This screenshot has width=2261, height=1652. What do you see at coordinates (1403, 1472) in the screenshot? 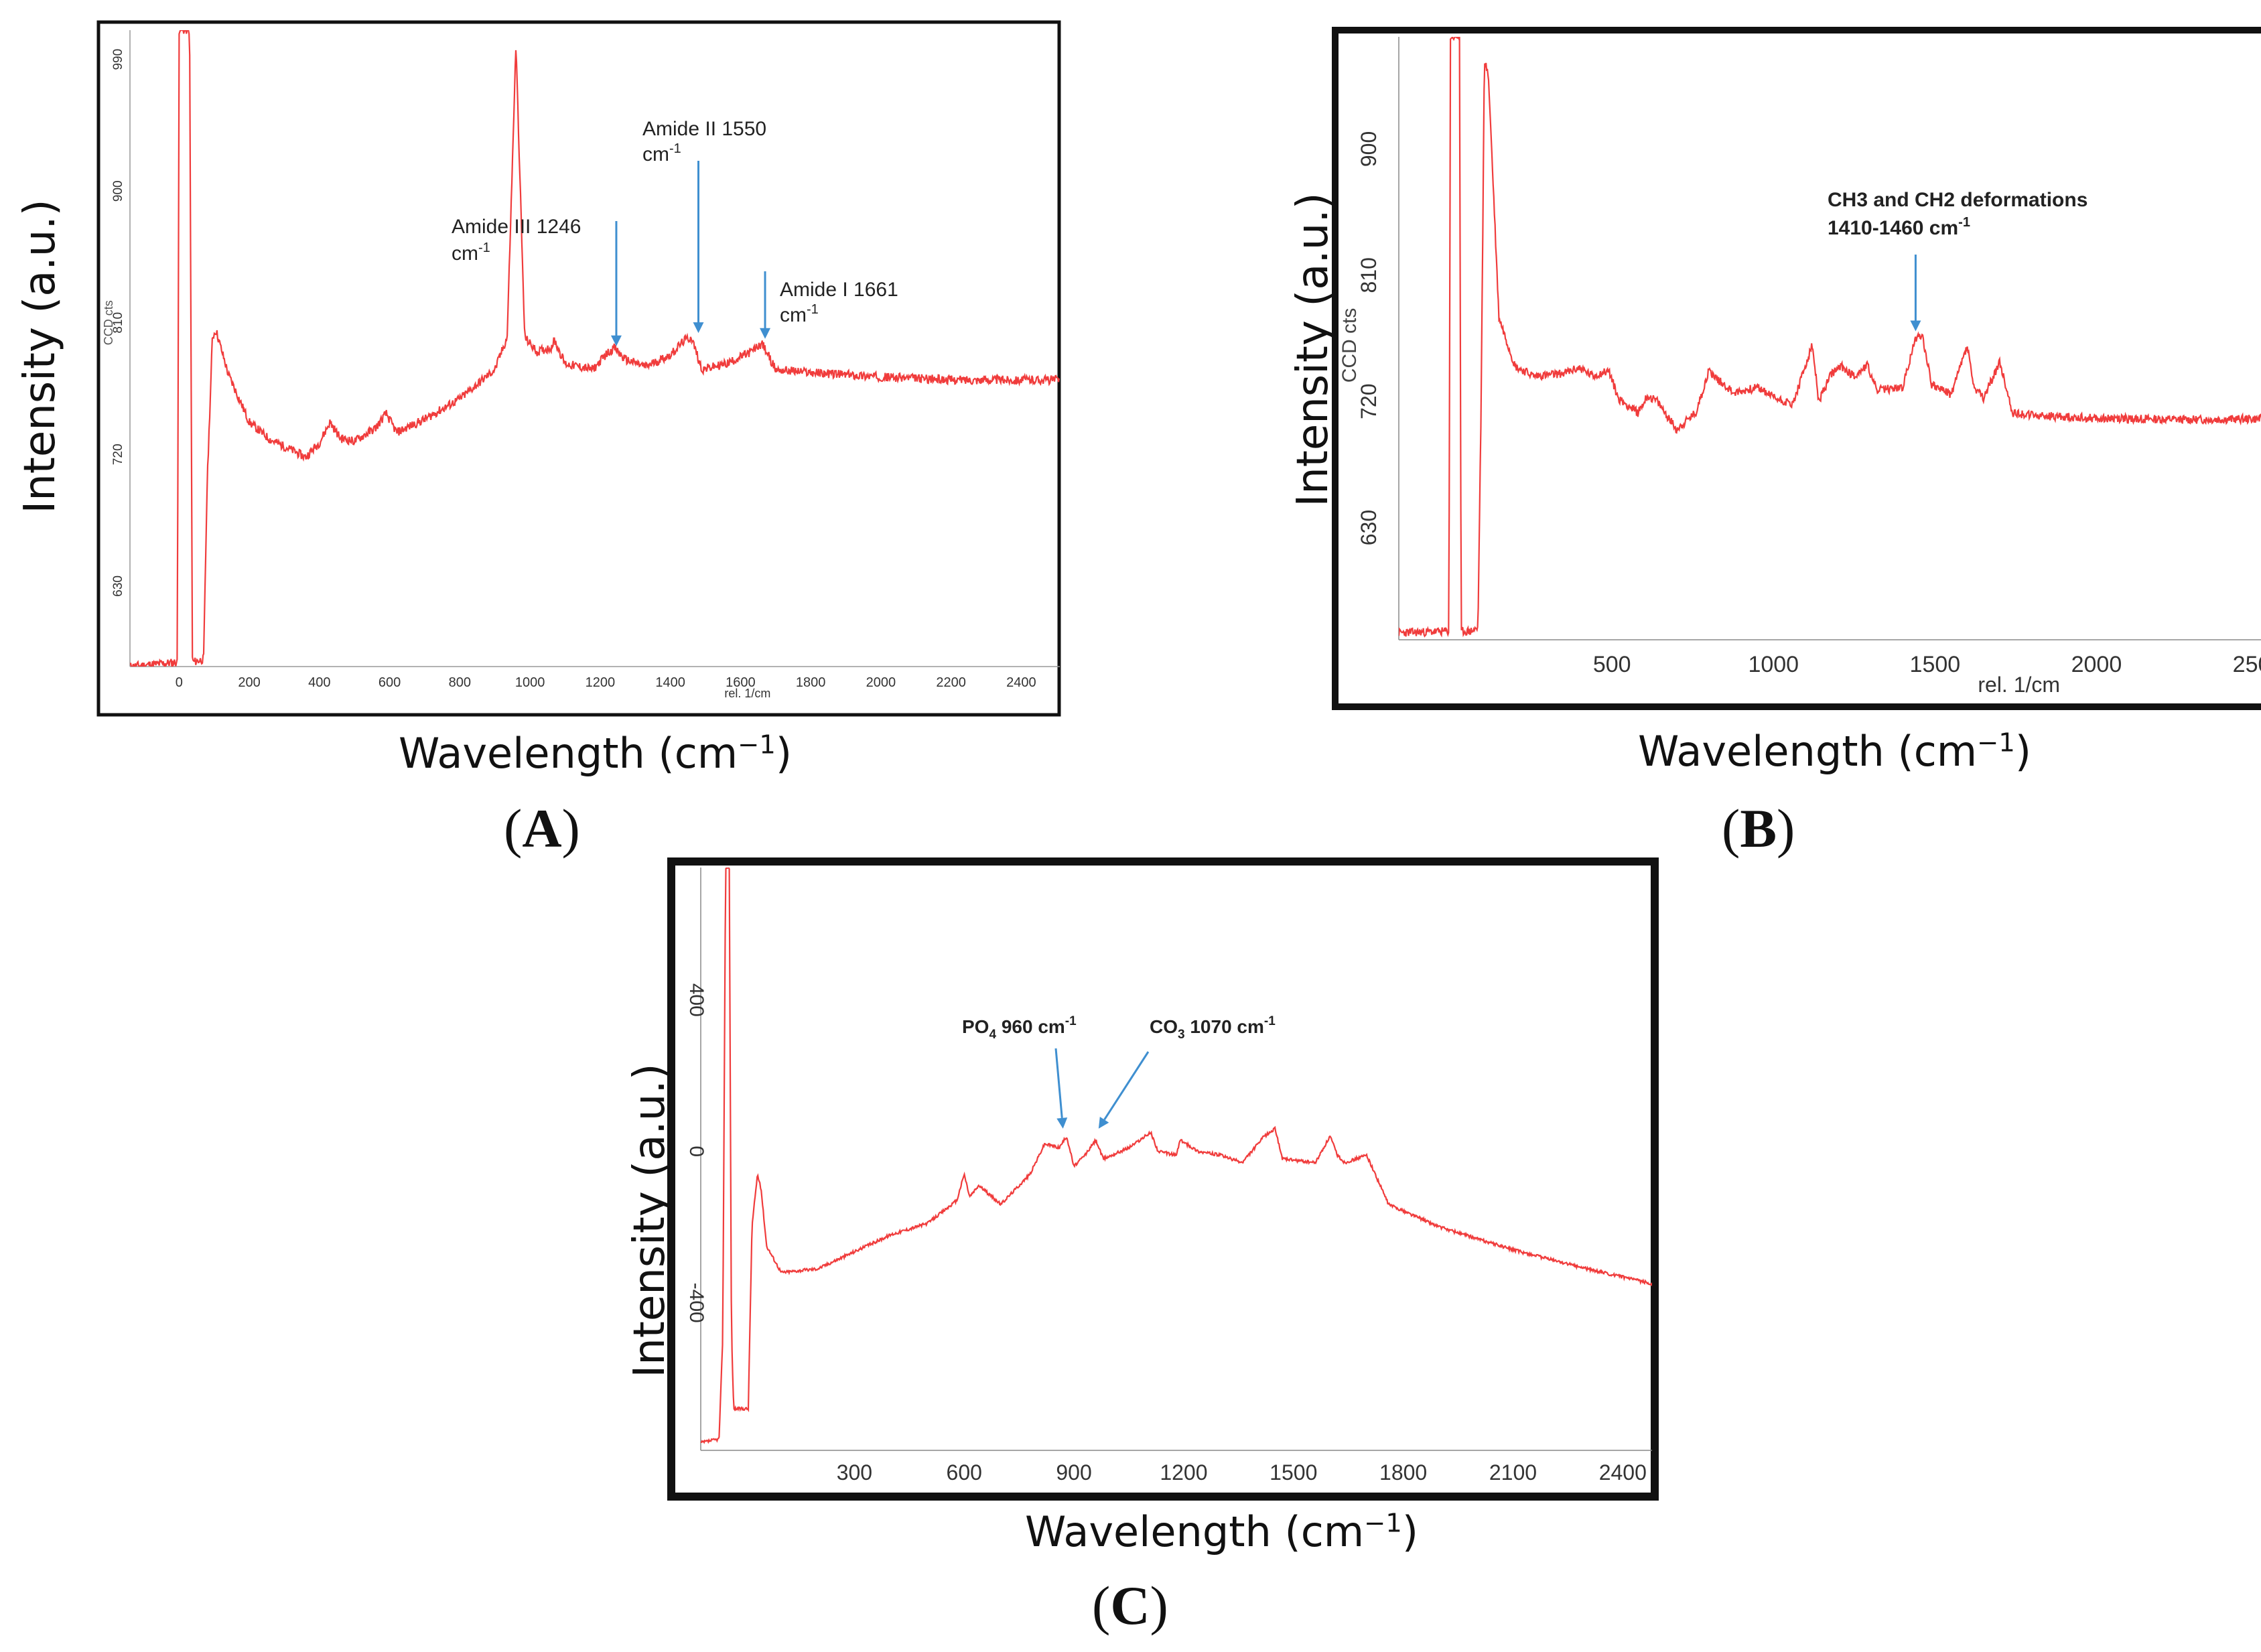
I see `chart-c-x-tick-5: 1800` at bounding box center [1403, 1472].